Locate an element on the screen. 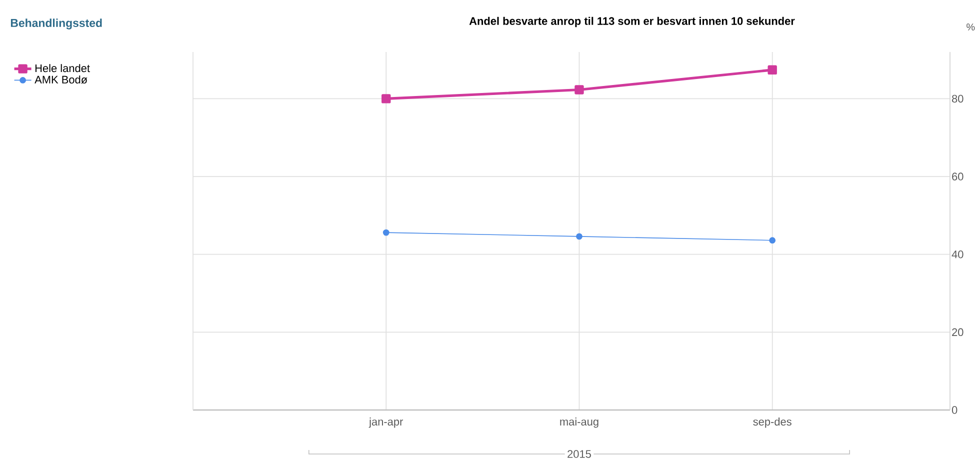  x-axis-title: 2015 is located at coordinates (579, 454).